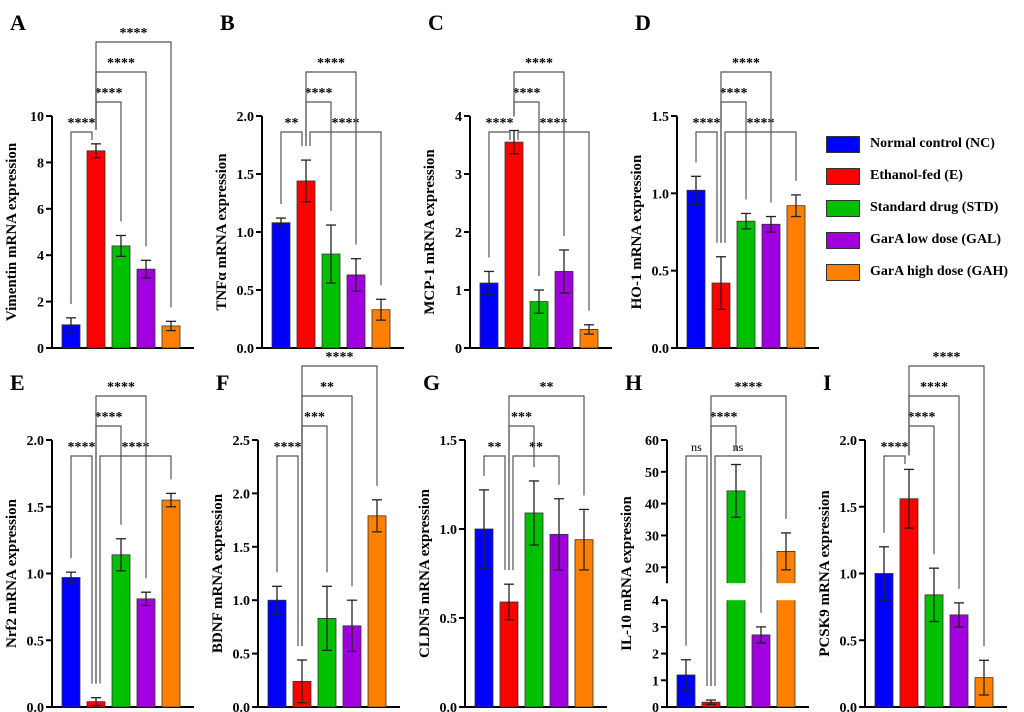 Image resolution: width=1024 pixels, height=712 pixels. Describe the element at coordinates (37, 117) in the screenshot. I see `y-tick-label: 10` at that location.